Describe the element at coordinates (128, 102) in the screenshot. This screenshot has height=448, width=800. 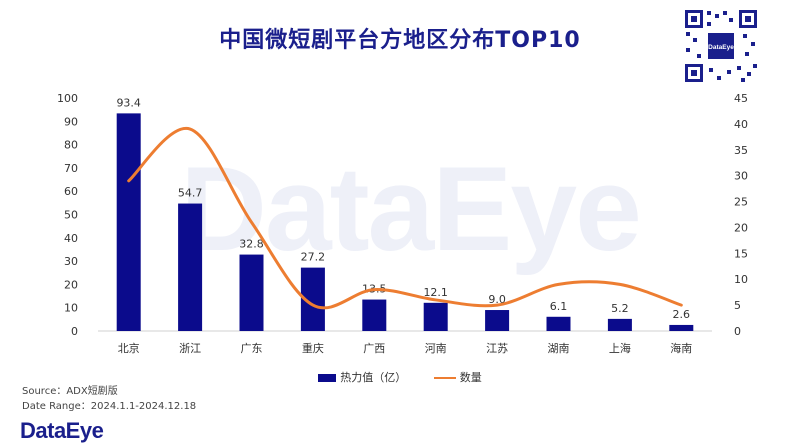
I see `bar-value-label: 93.4` at that location.